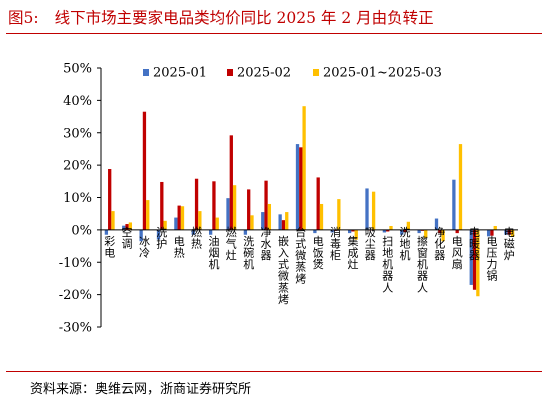 This screenshot has width=548, height=402. What do you see at coordinates (214, 205) in the screenshot?
I see `bar-2-油烟机` at bounding box center [214, 205].